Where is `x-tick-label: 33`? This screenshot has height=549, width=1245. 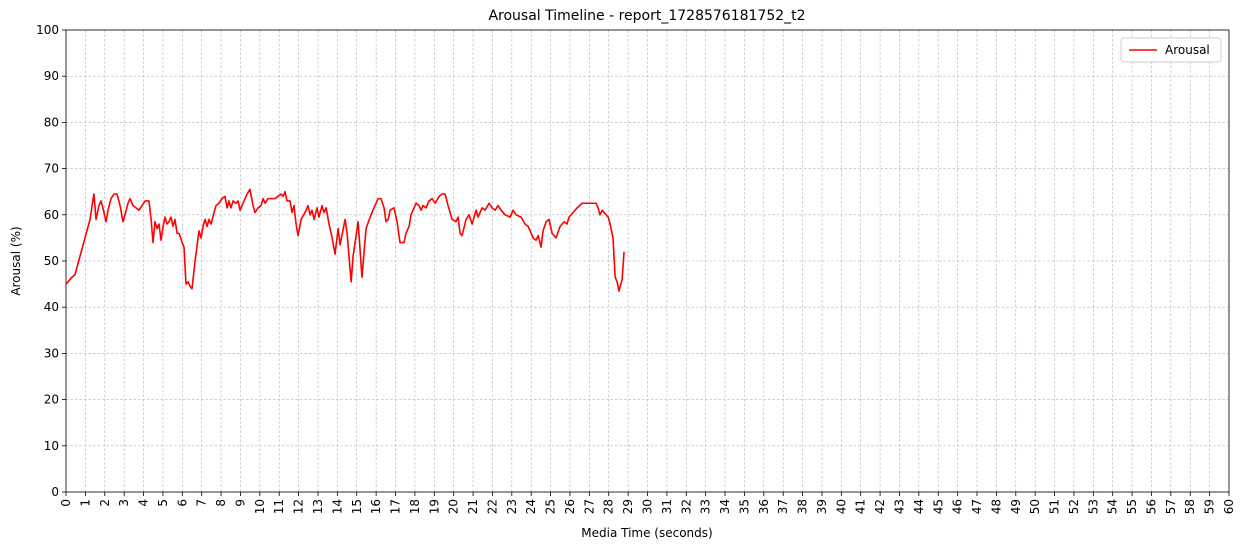
x-tick-label: 33 is located at coordinates (706, 506).